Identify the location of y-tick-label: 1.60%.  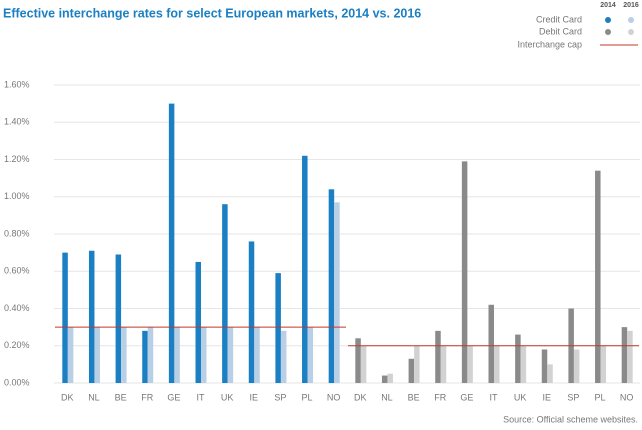
(17, 84).